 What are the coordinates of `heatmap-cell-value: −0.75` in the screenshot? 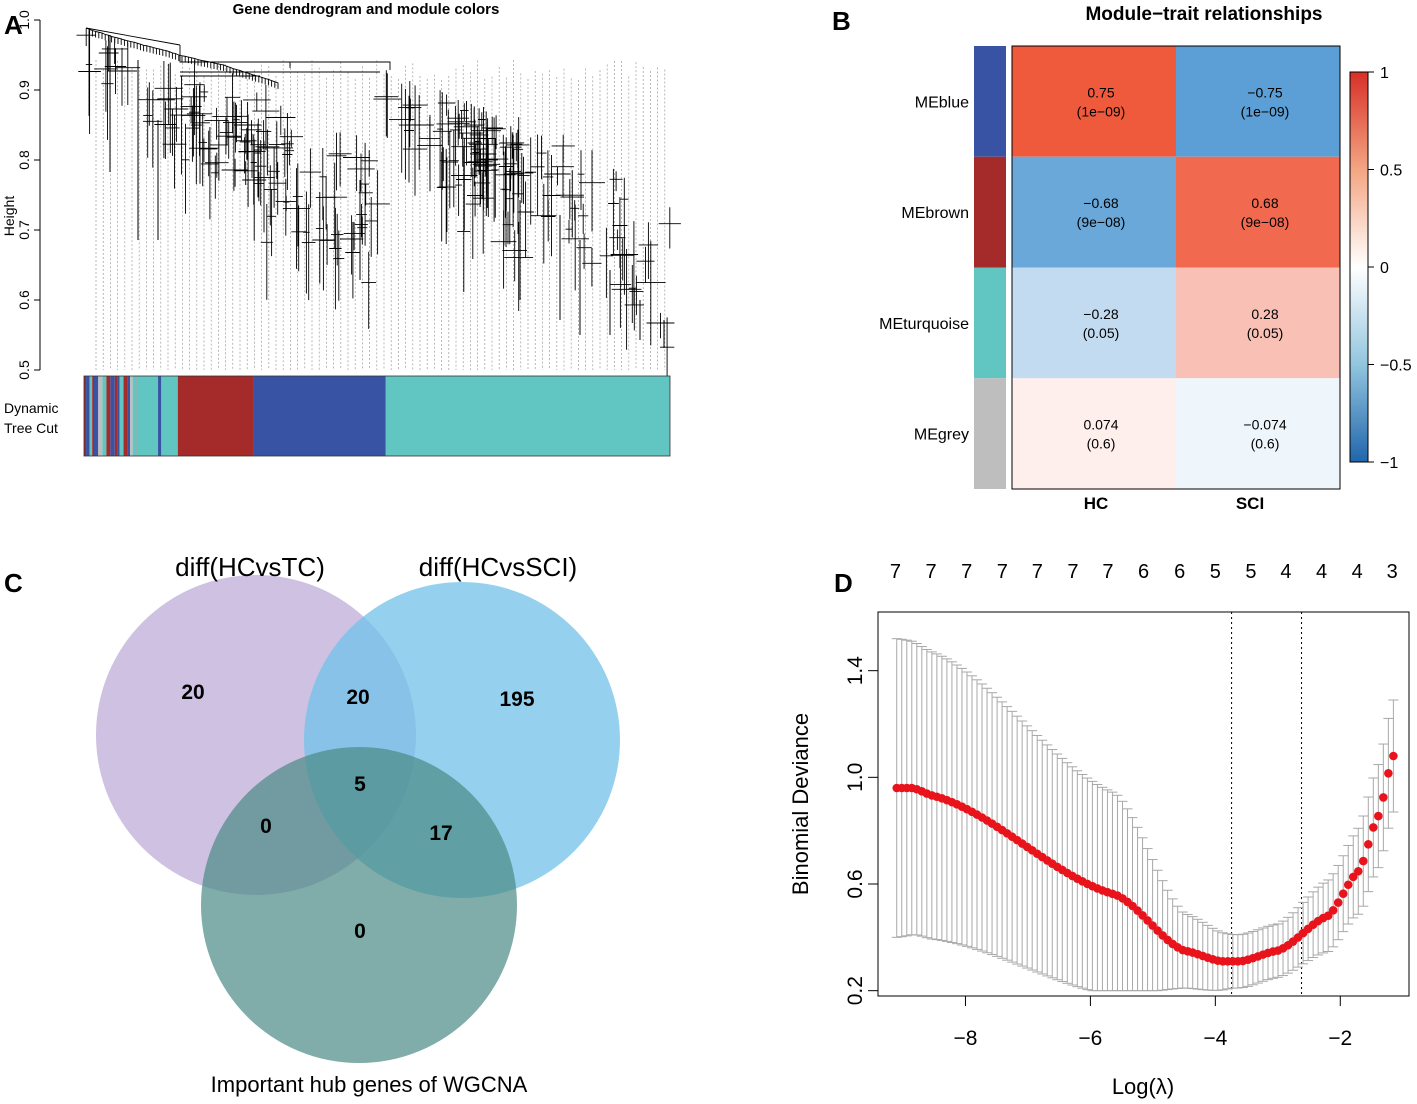 It's located at (1265, 92).